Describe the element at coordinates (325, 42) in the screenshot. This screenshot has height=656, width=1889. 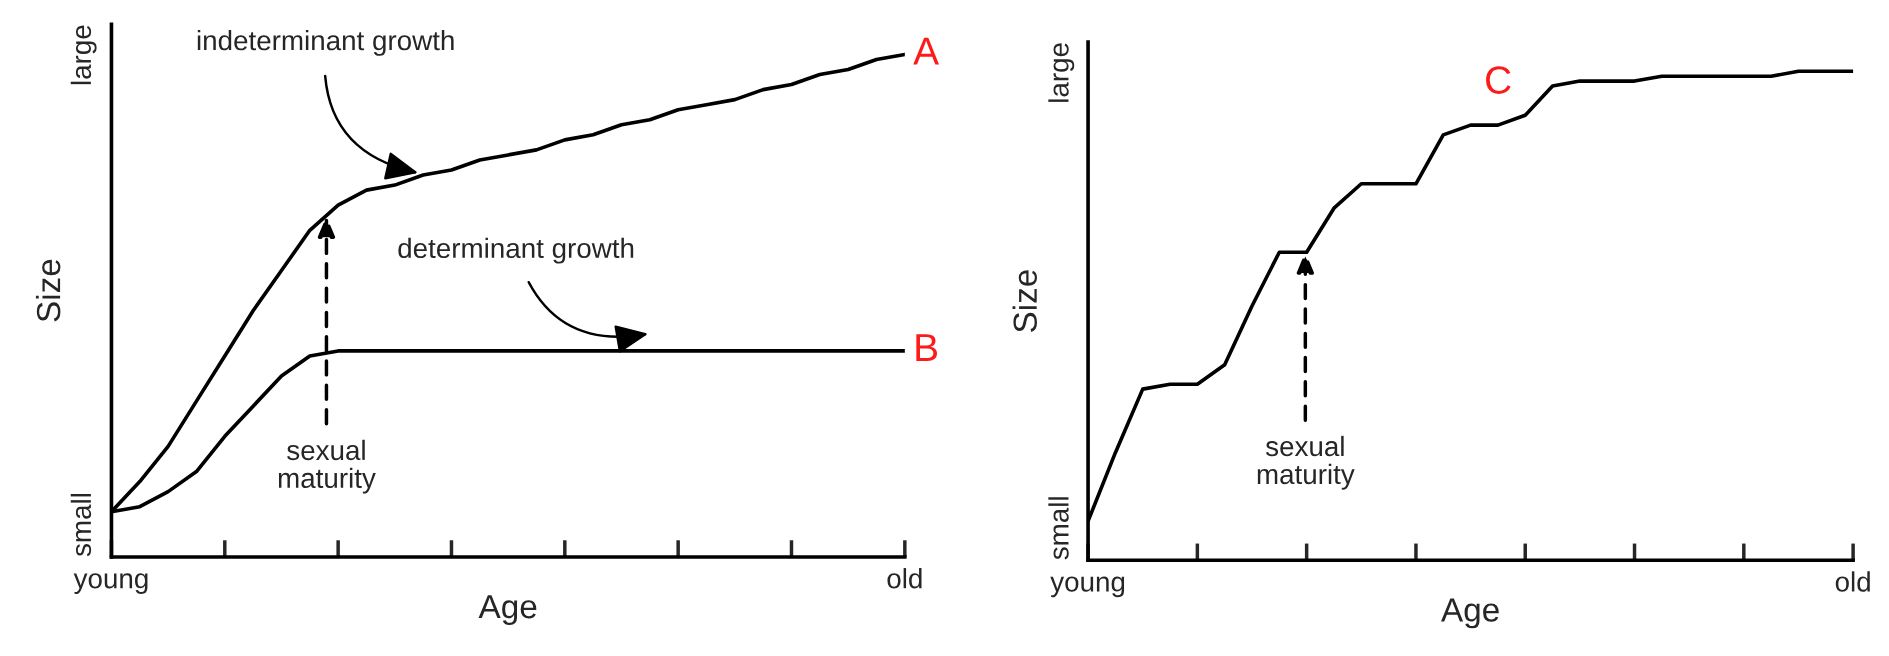
I see `annotation: indeterminant growth` at that location.